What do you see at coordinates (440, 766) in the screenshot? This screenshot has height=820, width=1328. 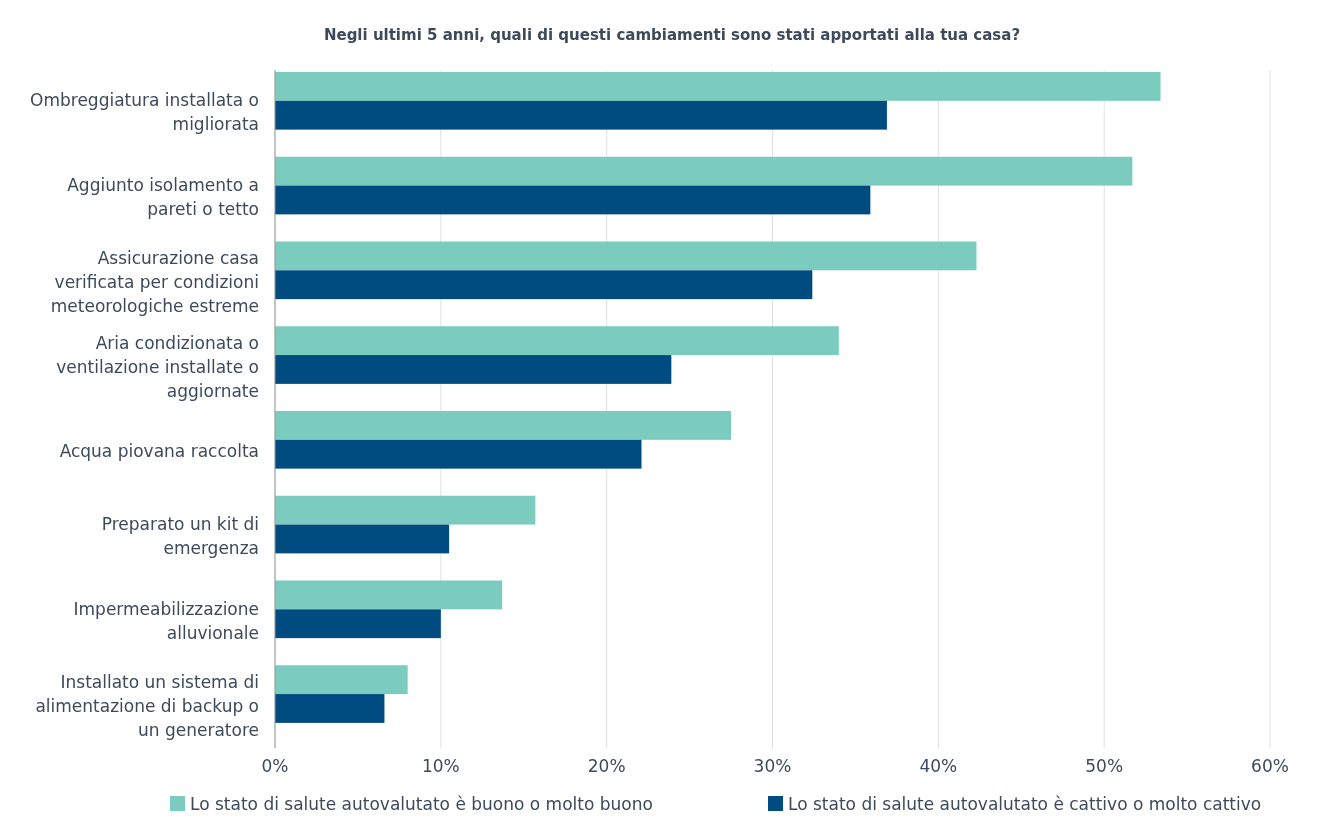 I see `x-tick-label: 10%` at bounding box center [440, 766].